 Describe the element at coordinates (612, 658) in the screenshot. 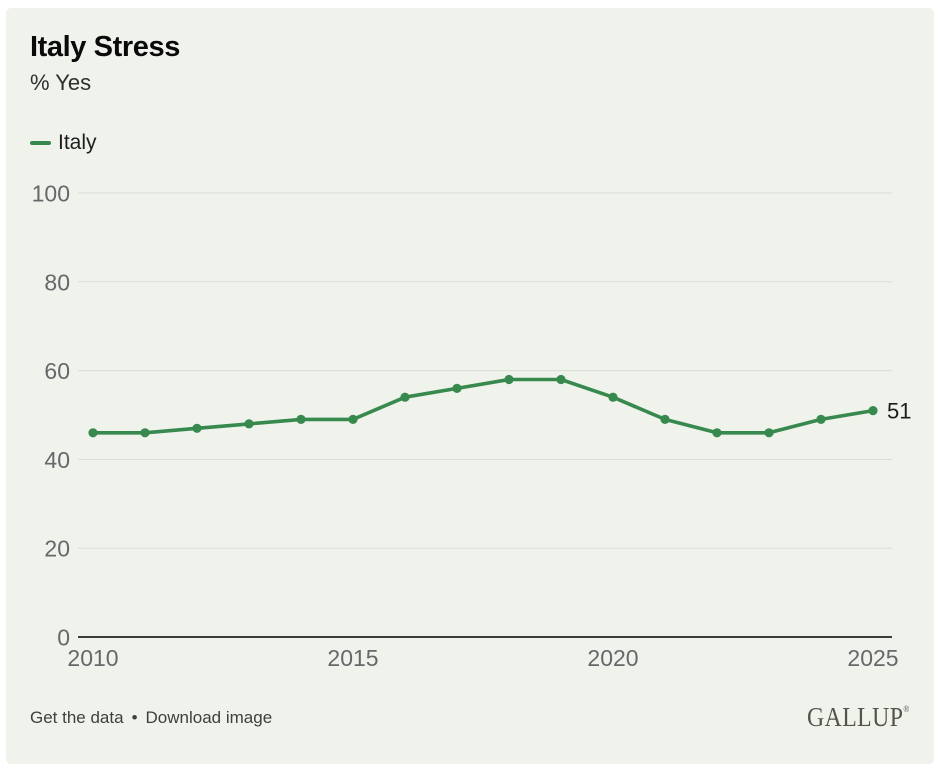

I see `svg-text: 2020` at that location.